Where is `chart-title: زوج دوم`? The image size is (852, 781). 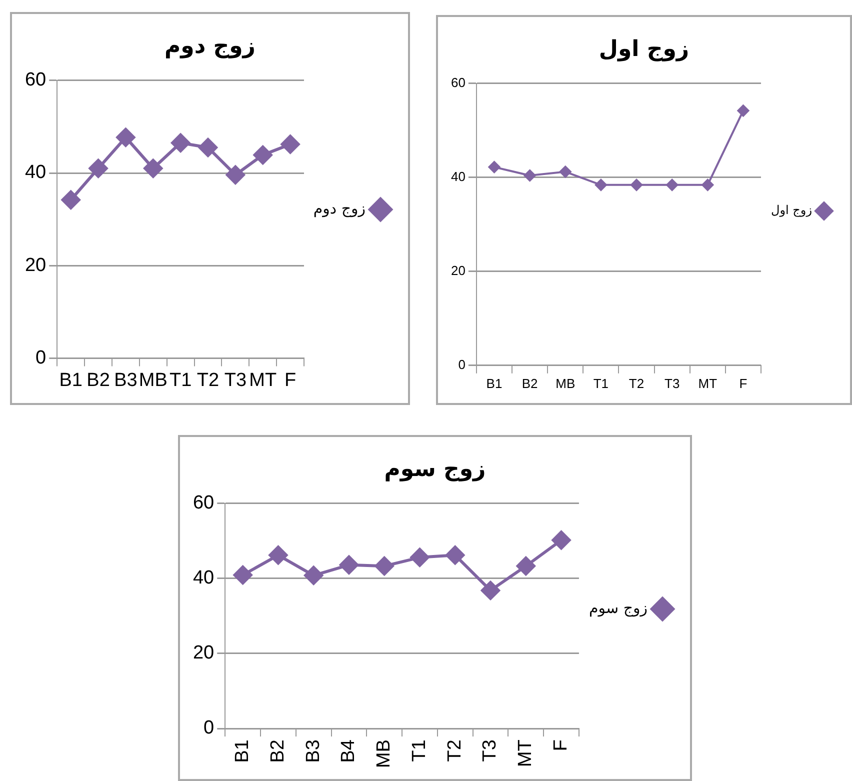
chart-title: زوج دوم is located at coordinates (210, 46).